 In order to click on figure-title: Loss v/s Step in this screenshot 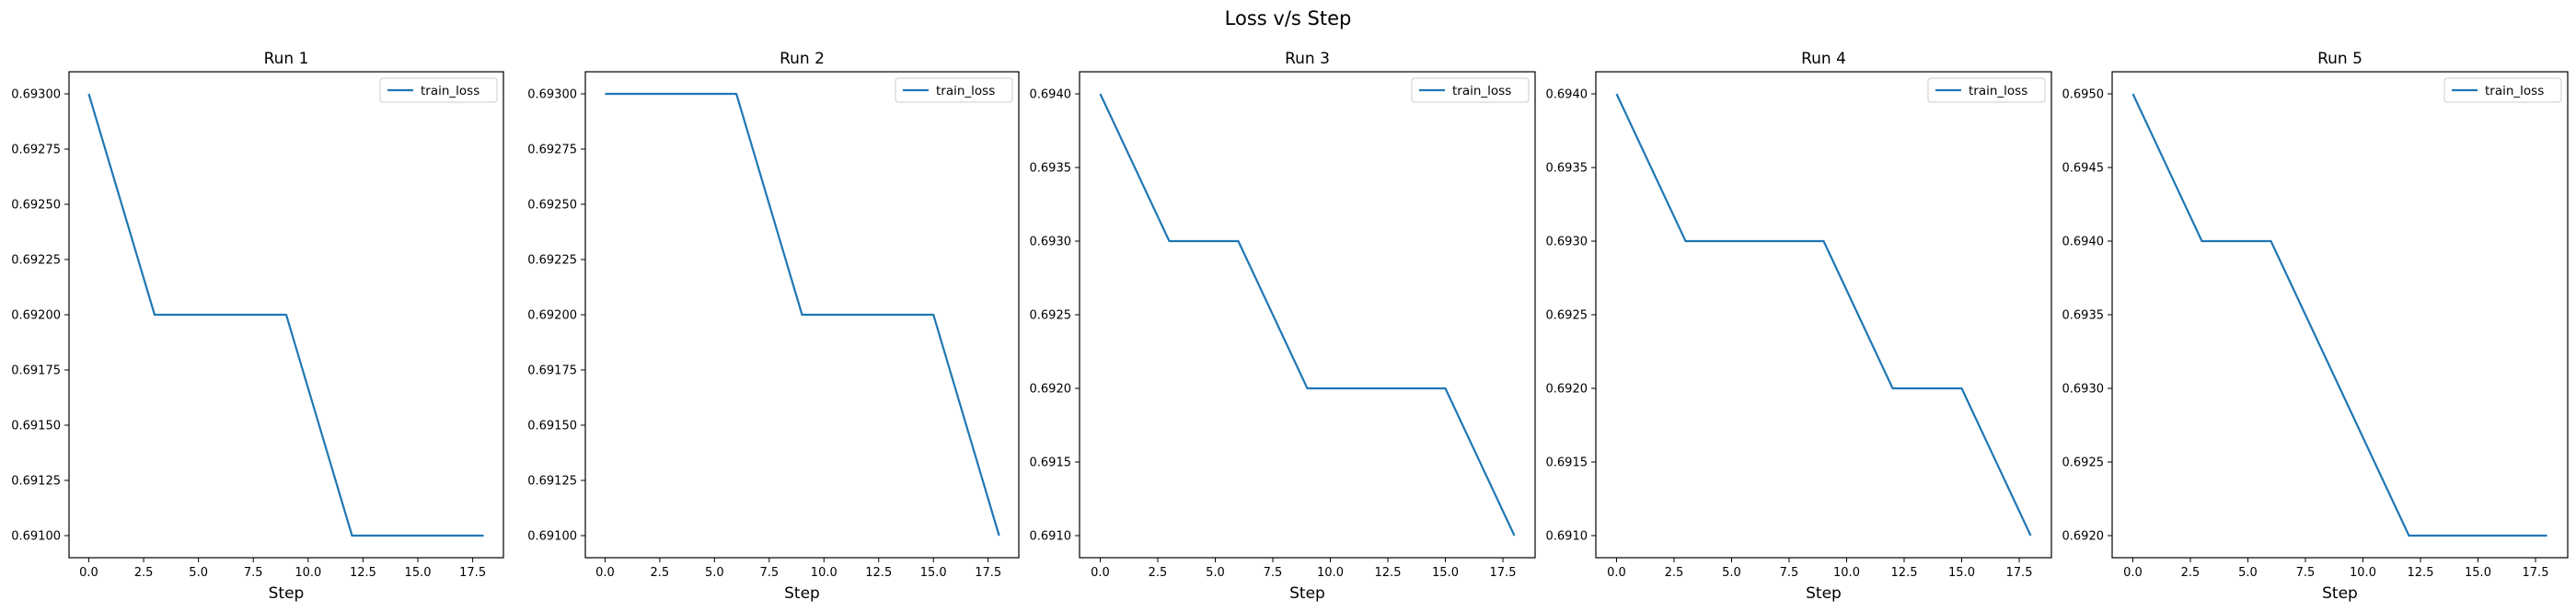, I will do `click(1288, 18)`.